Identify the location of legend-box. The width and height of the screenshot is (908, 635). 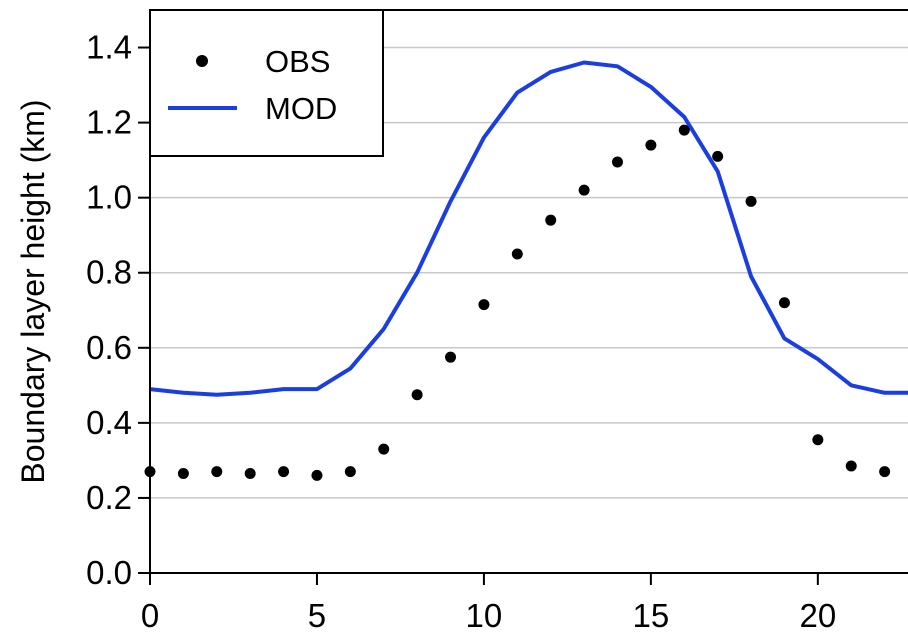
(266, 83).